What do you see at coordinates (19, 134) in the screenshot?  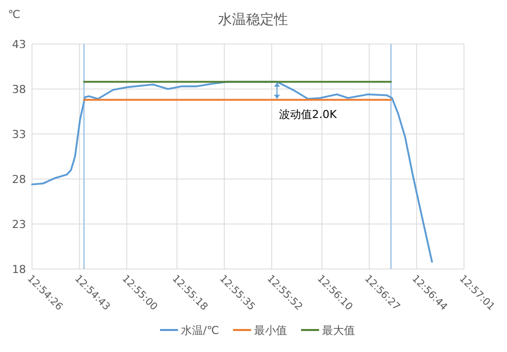 I see `y-tick-label: 33` at bounding box center [19, 134].